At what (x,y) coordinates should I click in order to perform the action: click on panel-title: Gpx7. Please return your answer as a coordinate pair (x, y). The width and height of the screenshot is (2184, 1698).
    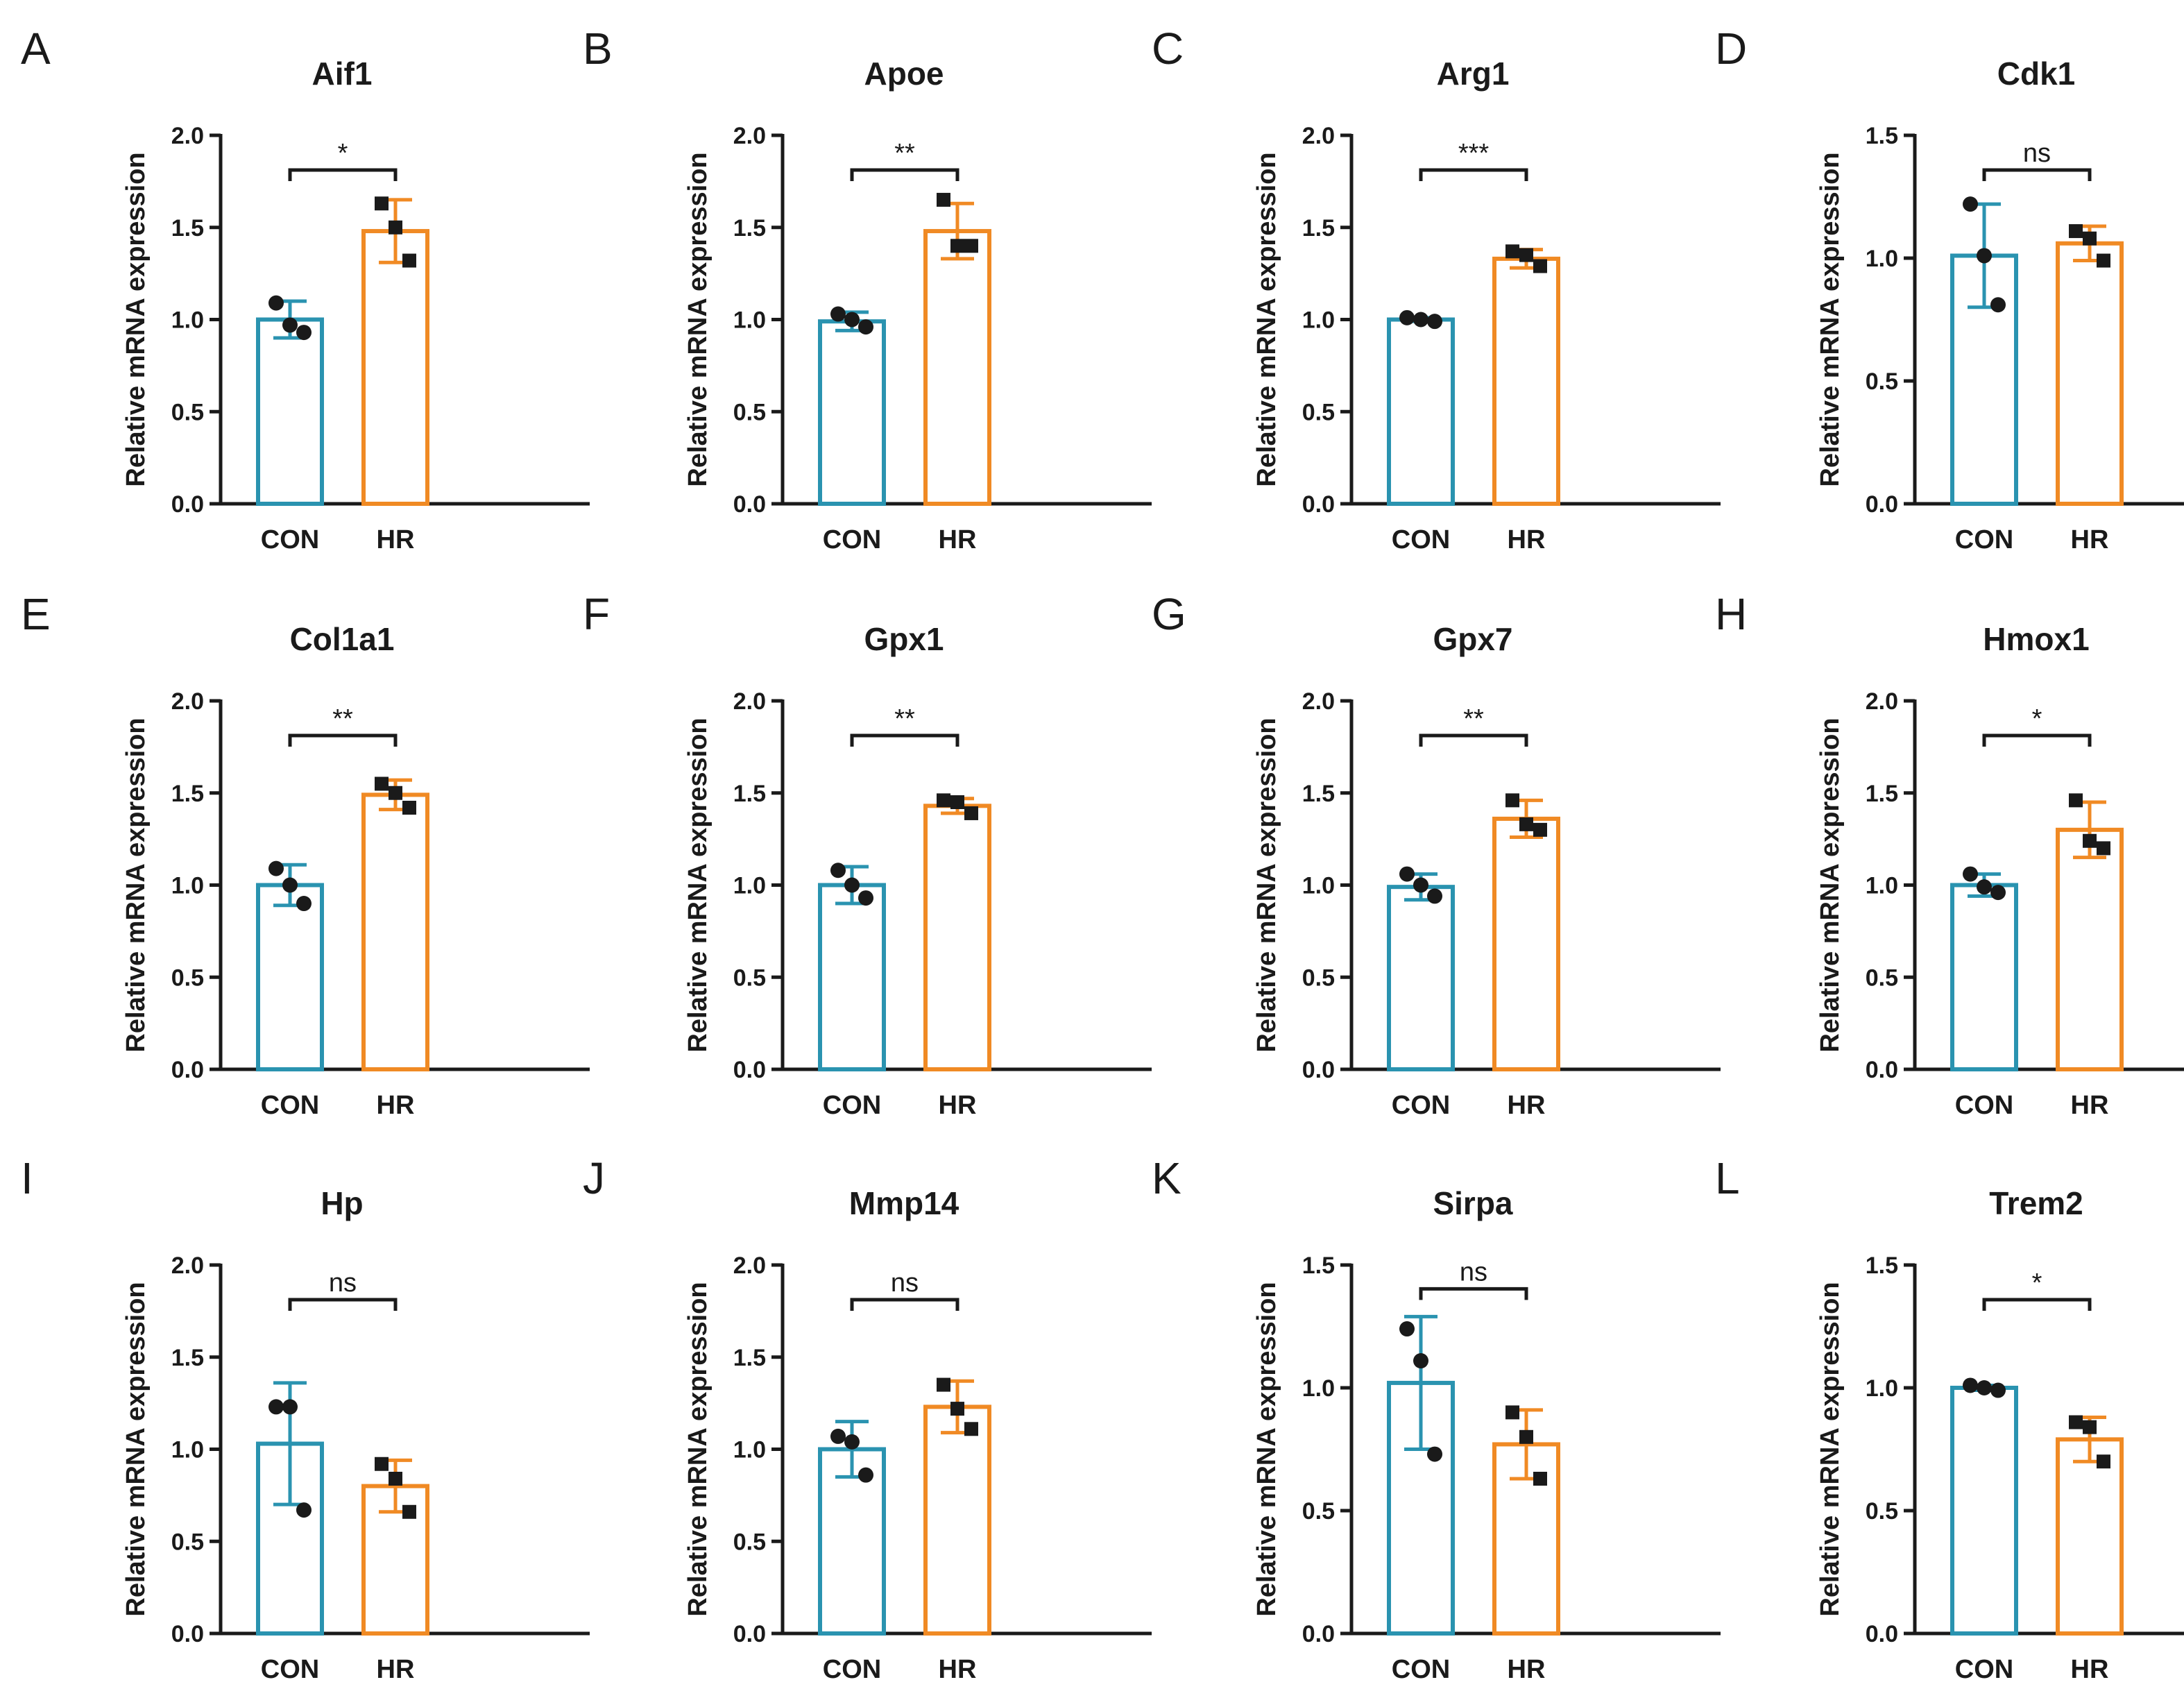
    Looking at the image, I should click on (1472, 639).